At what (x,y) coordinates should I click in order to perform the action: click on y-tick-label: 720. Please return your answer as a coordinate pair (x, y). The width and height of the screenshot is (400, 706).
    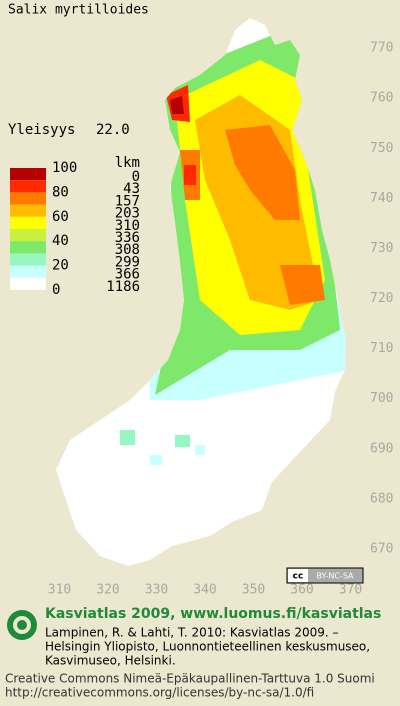
    Looking at the image, I should click on (381, 298).